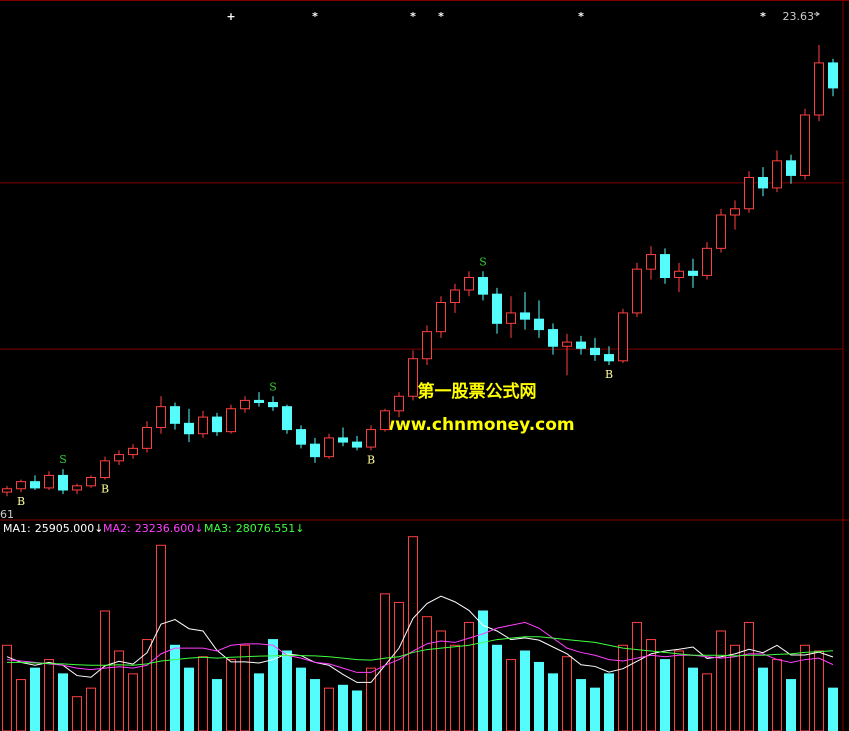  Describe the element at coordinates (65, 528) in the screenshot. I see `ma-value: 25905.000` at that location.